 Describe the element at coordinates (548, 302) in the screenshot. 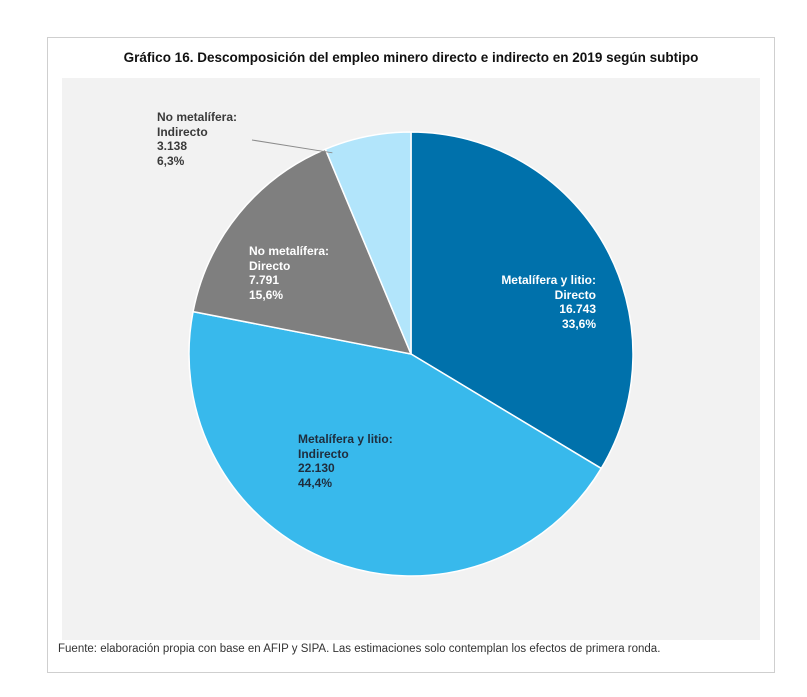

I see `slice-label-0: Metalífera y litio: Directo 16.743 33,6%` at that location.